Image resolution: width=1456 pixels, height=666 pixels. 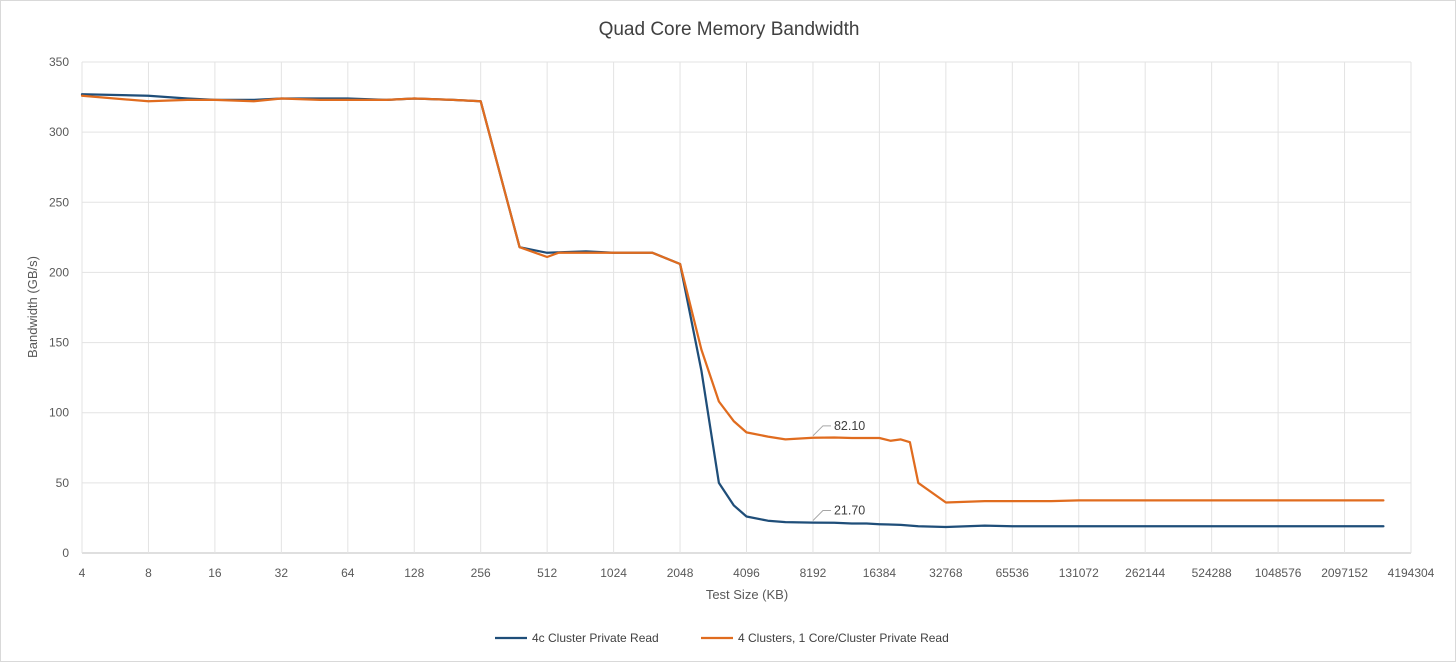 I want to click on legend-label-1: 4c Cluster Private Read, so click(x=595, y=638).